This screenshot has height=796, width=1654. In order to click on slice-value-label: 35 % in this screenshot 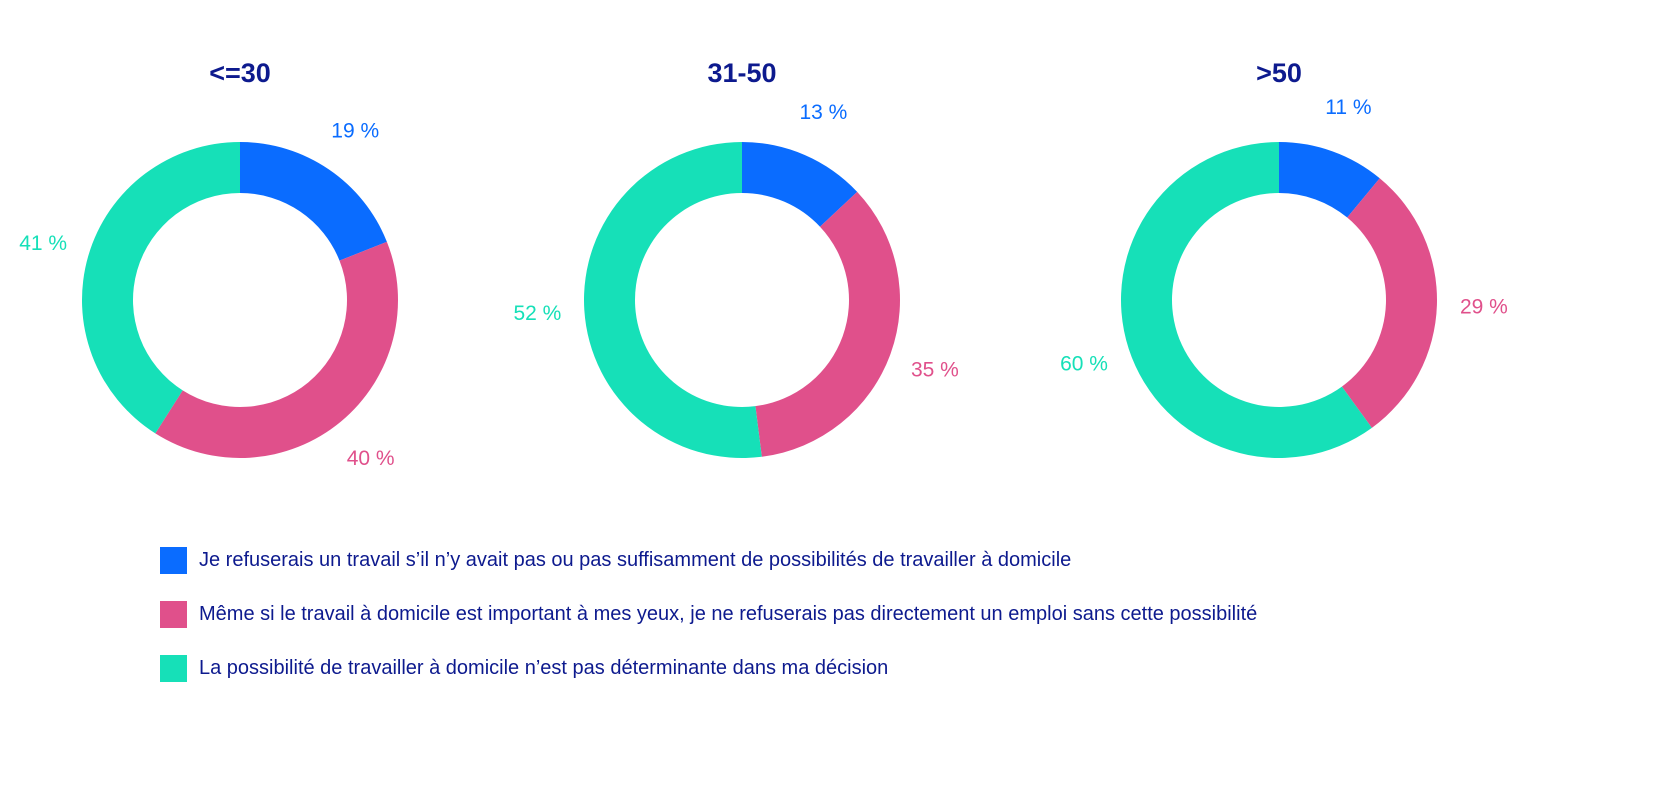, I will do `click(935, 369)`.